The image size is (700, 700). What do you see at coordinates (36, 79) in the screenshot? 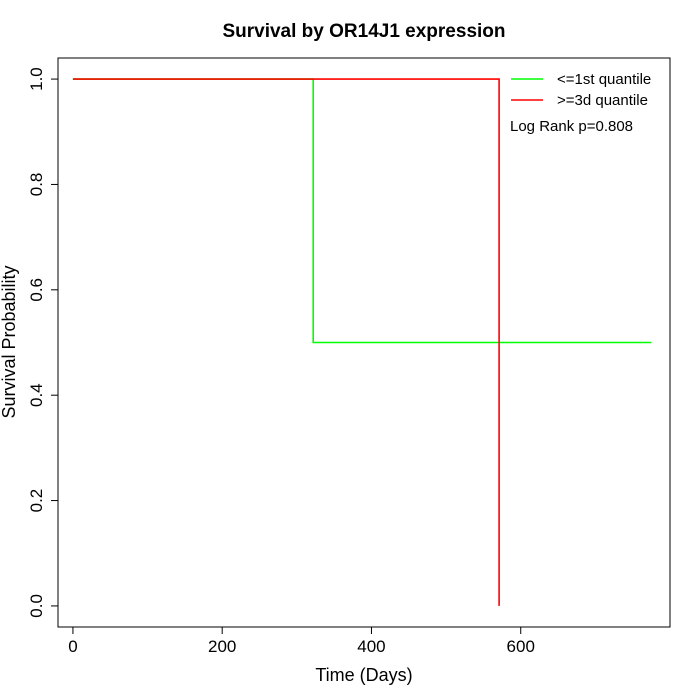
I see `y-tick-label: 1.0` at bounding box center [36, 79].